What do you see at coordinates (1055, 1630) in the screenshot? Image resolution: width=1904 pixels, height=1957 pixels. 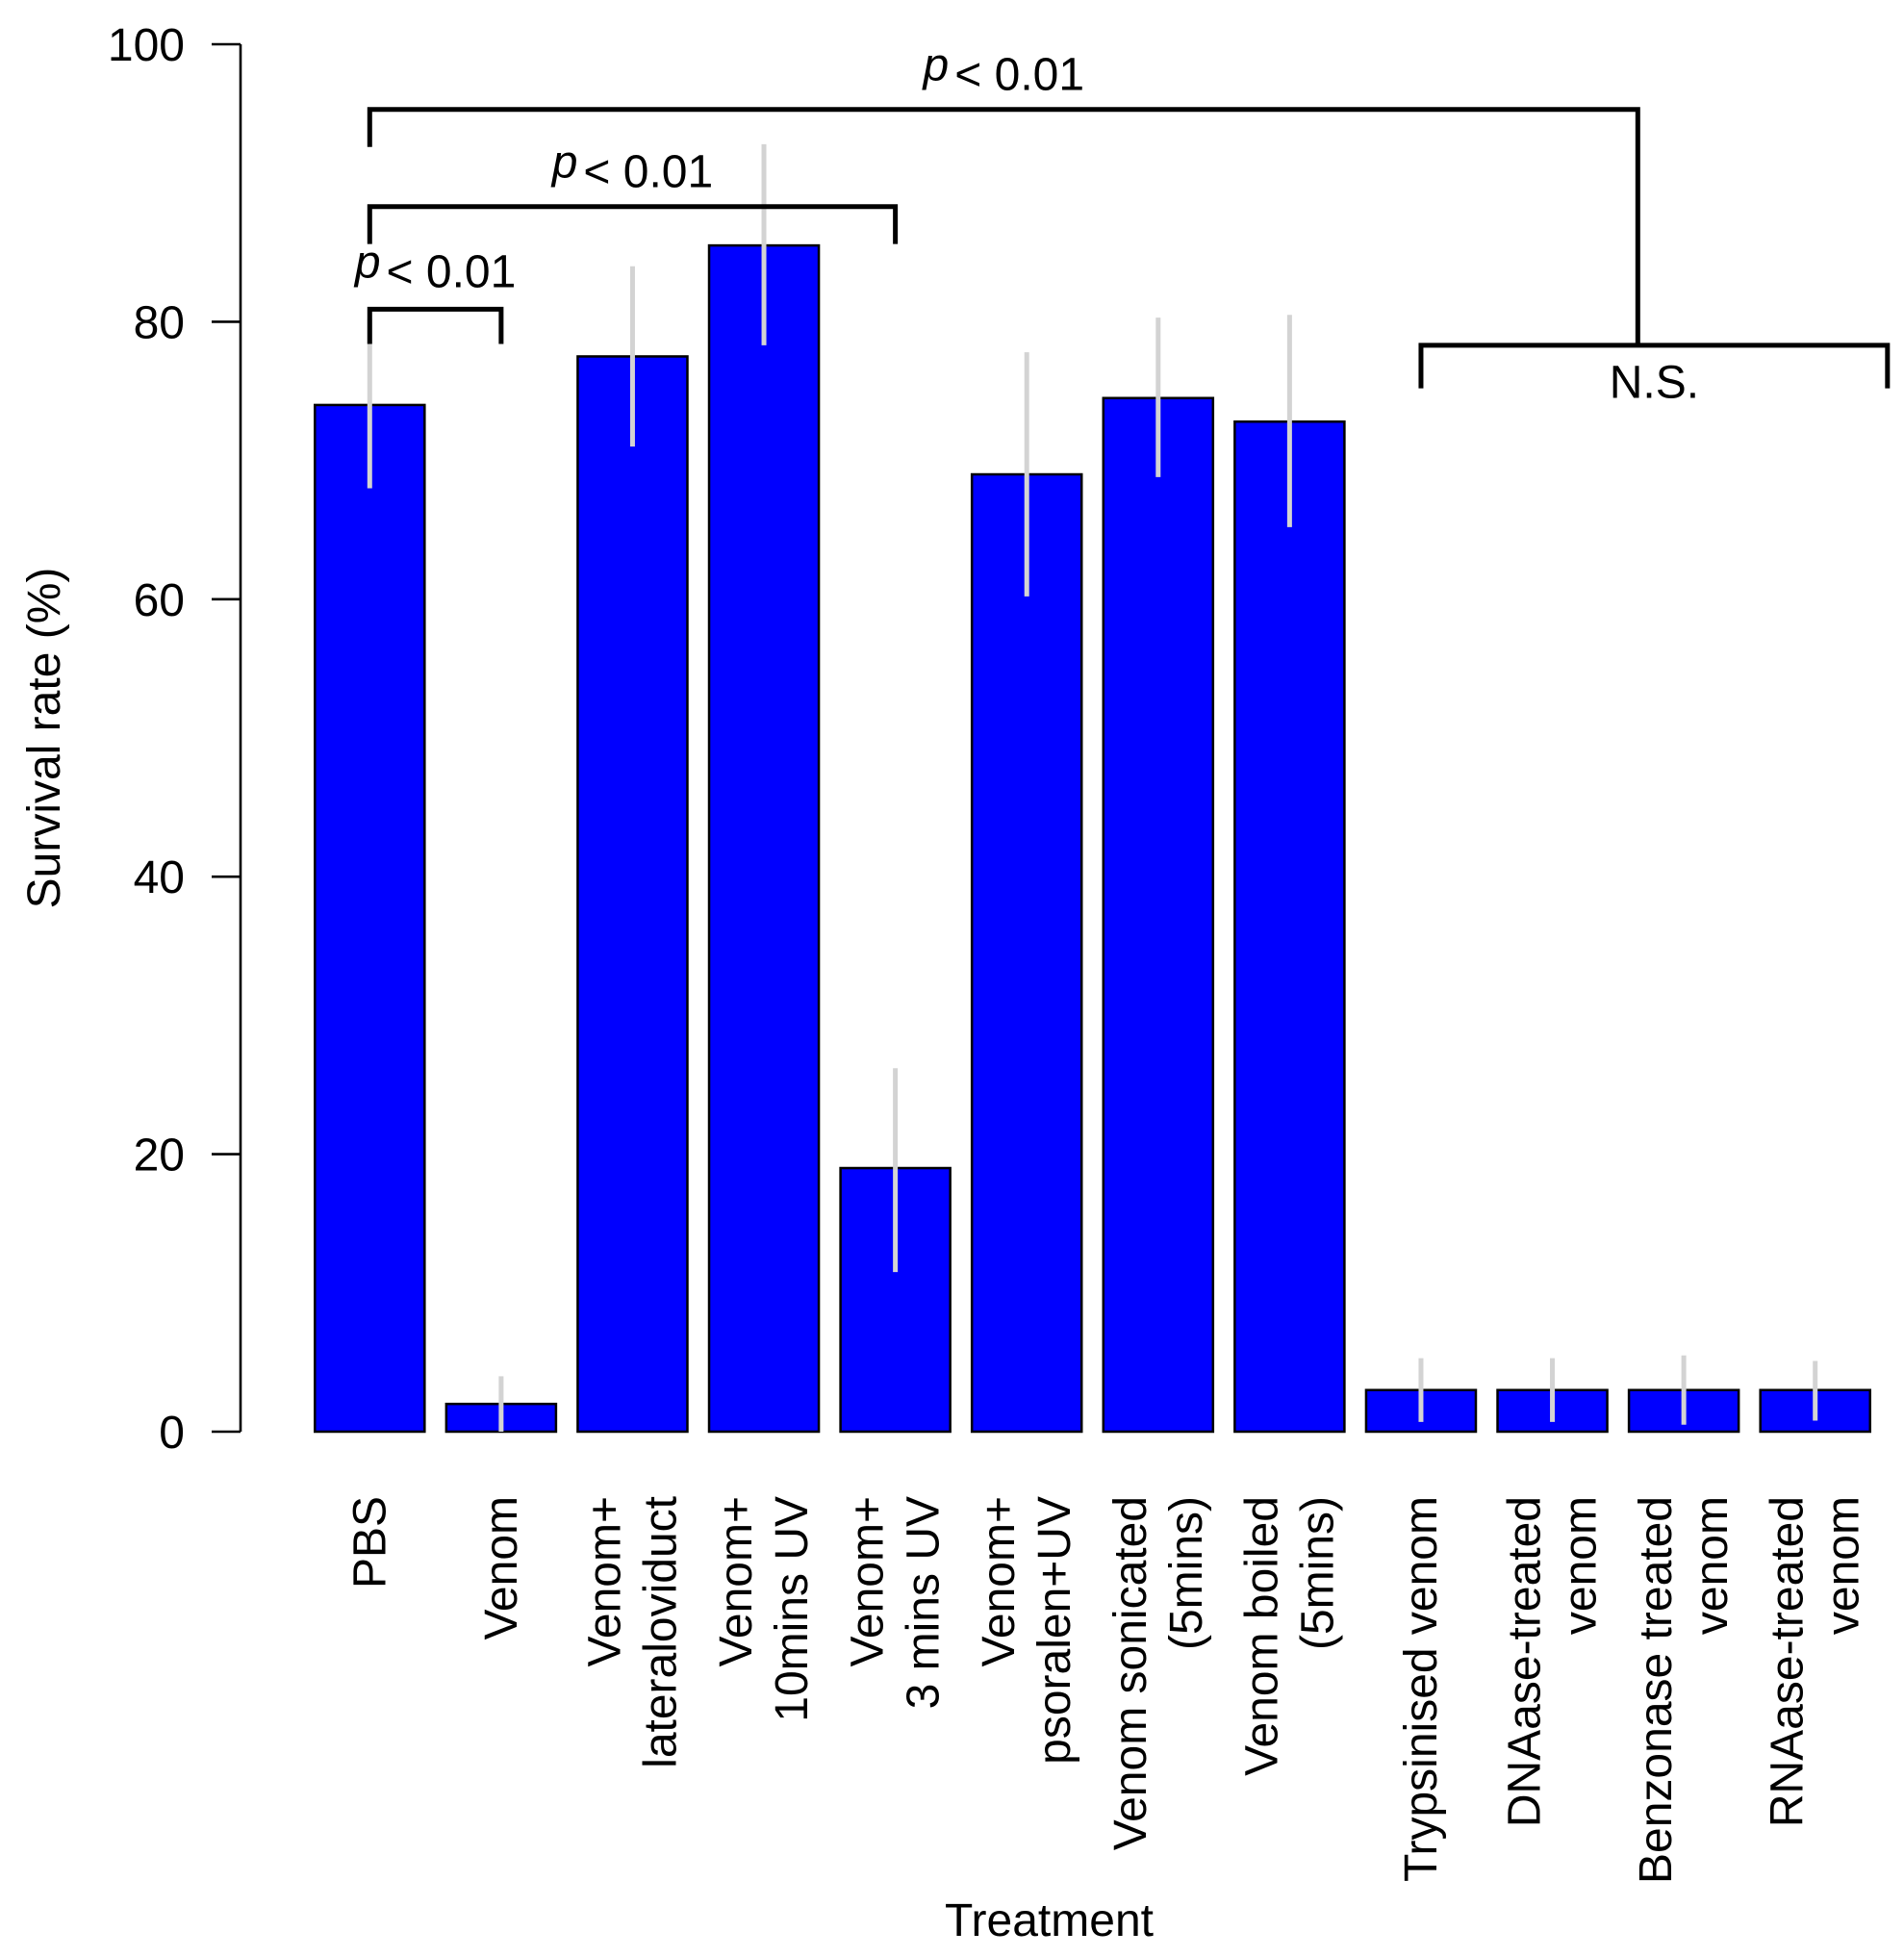 I see `x-category-label-line: psoralen+UV` at bounding box center [1055, 1630].